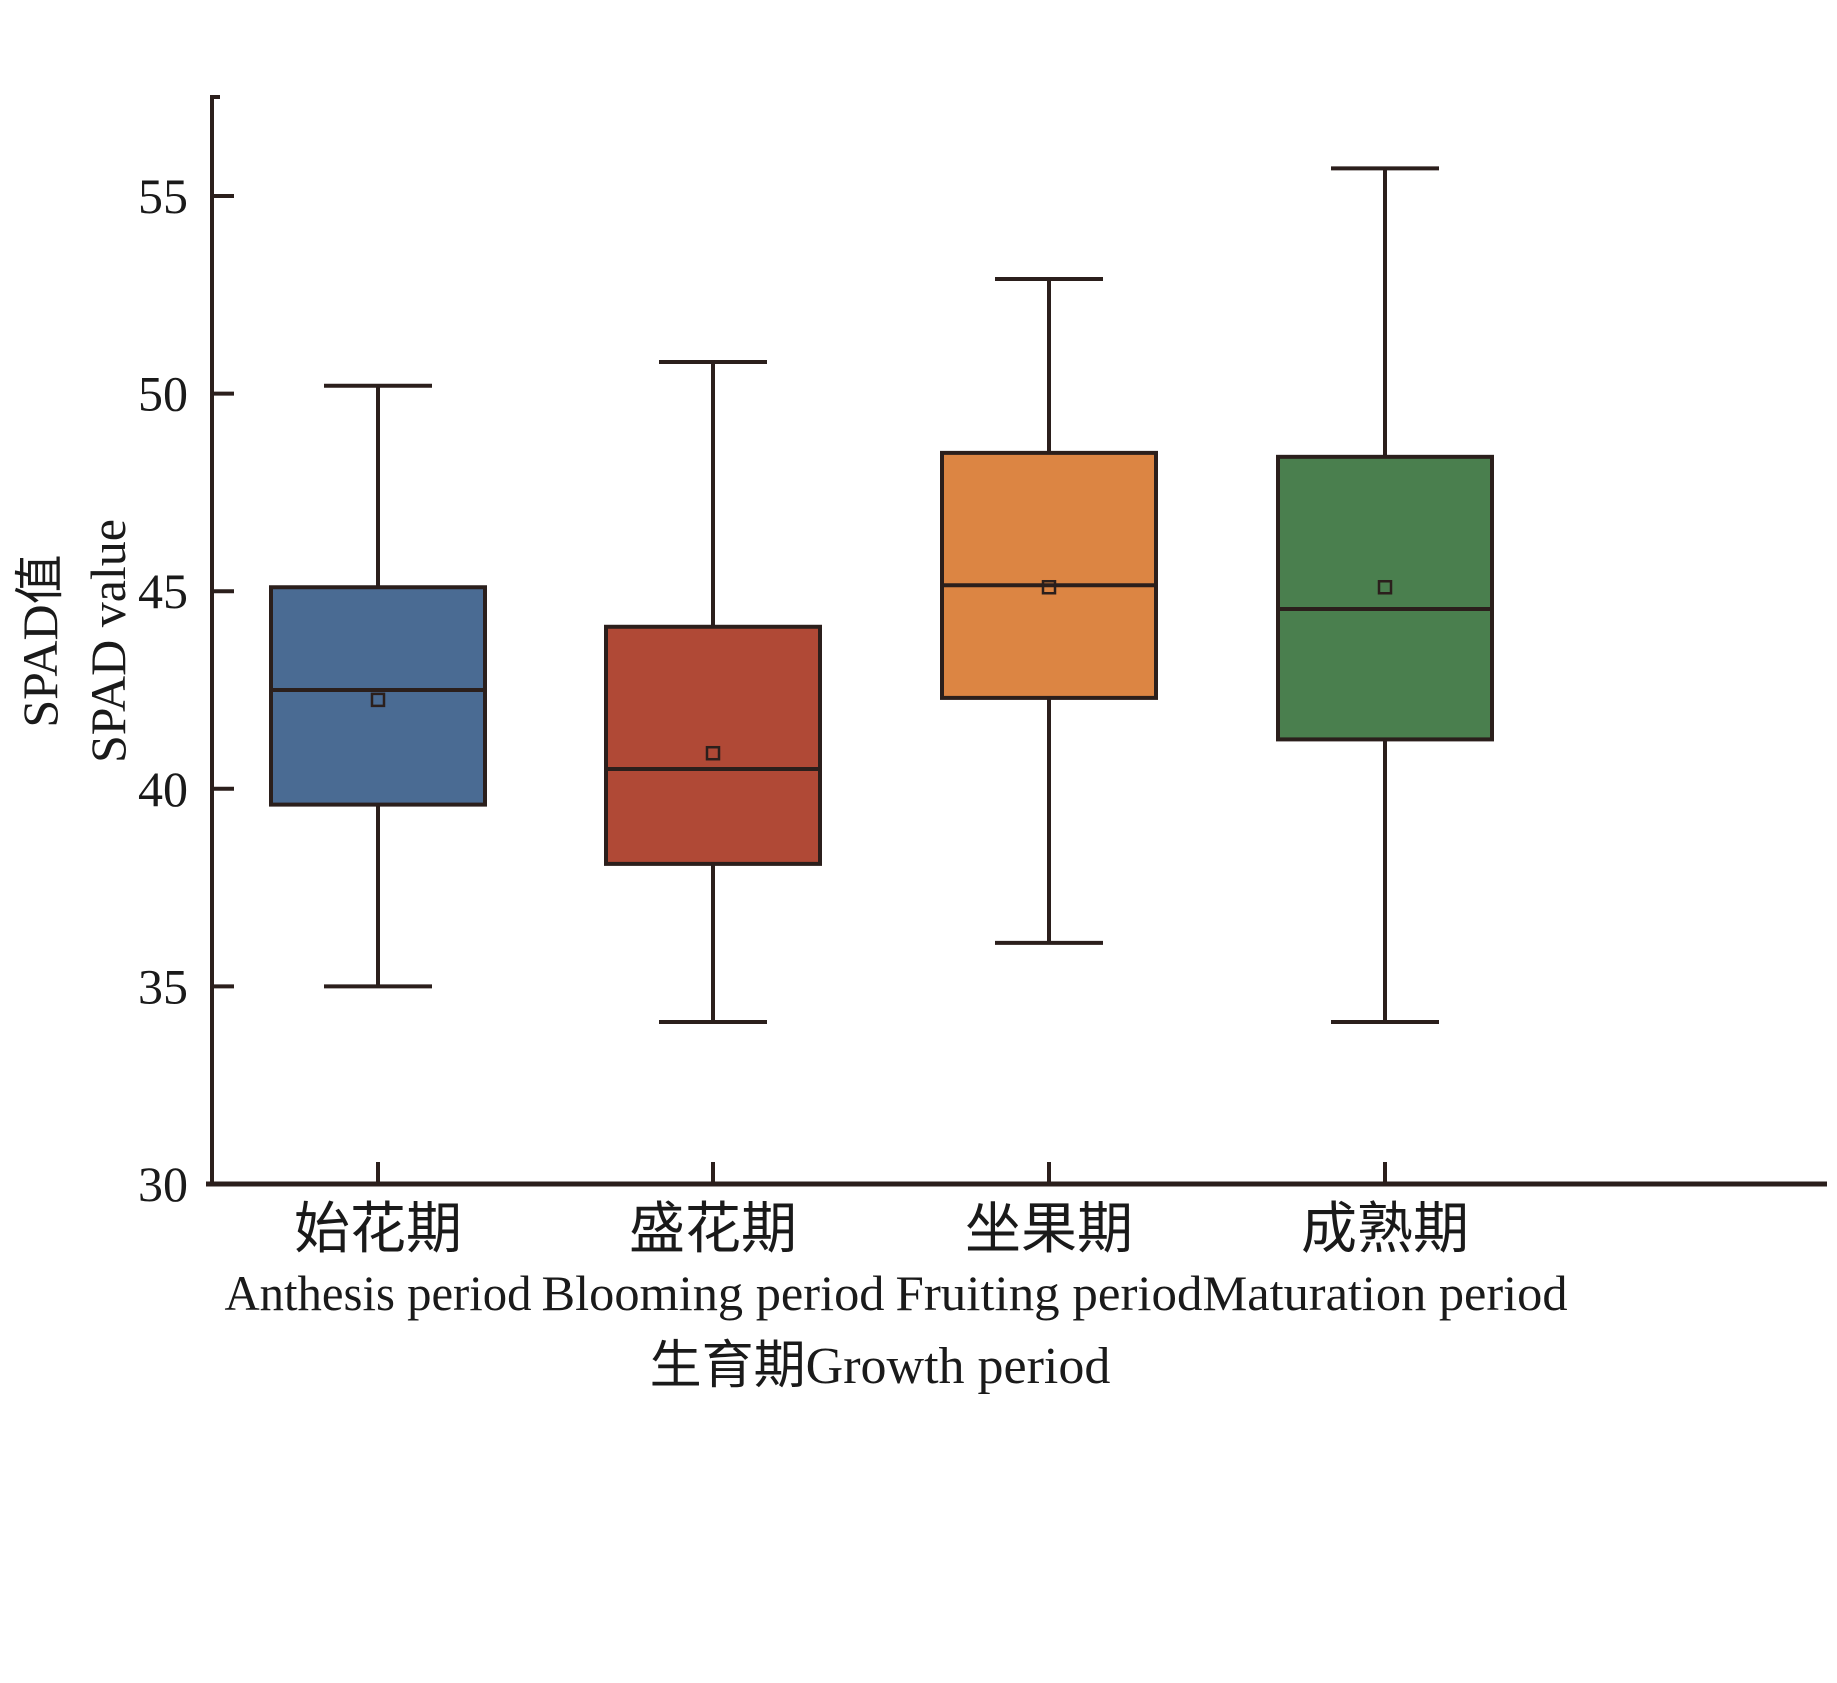 The image size is (1837, 1683). What do you see at coordinates (186, 690) in the screenshot?
I see `y-ticks: 30 35 40 45 50 55` at bounding box center [186, 690].